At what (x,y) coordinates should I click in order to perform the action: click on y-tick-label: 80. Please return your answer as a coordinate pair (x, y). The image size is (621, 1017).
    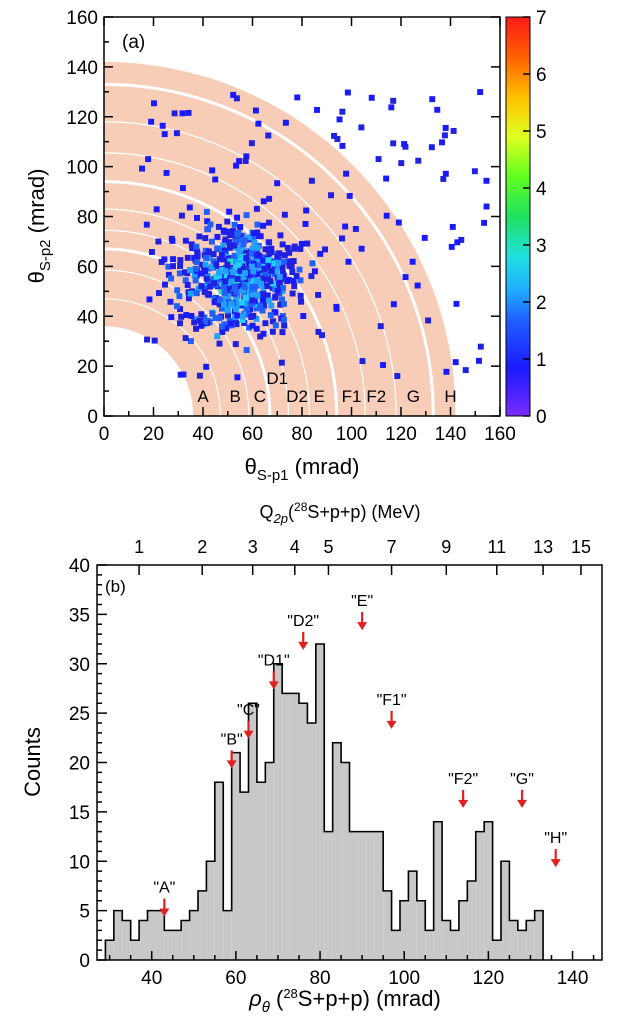
    Looking at the image, I should click on (87, 218).